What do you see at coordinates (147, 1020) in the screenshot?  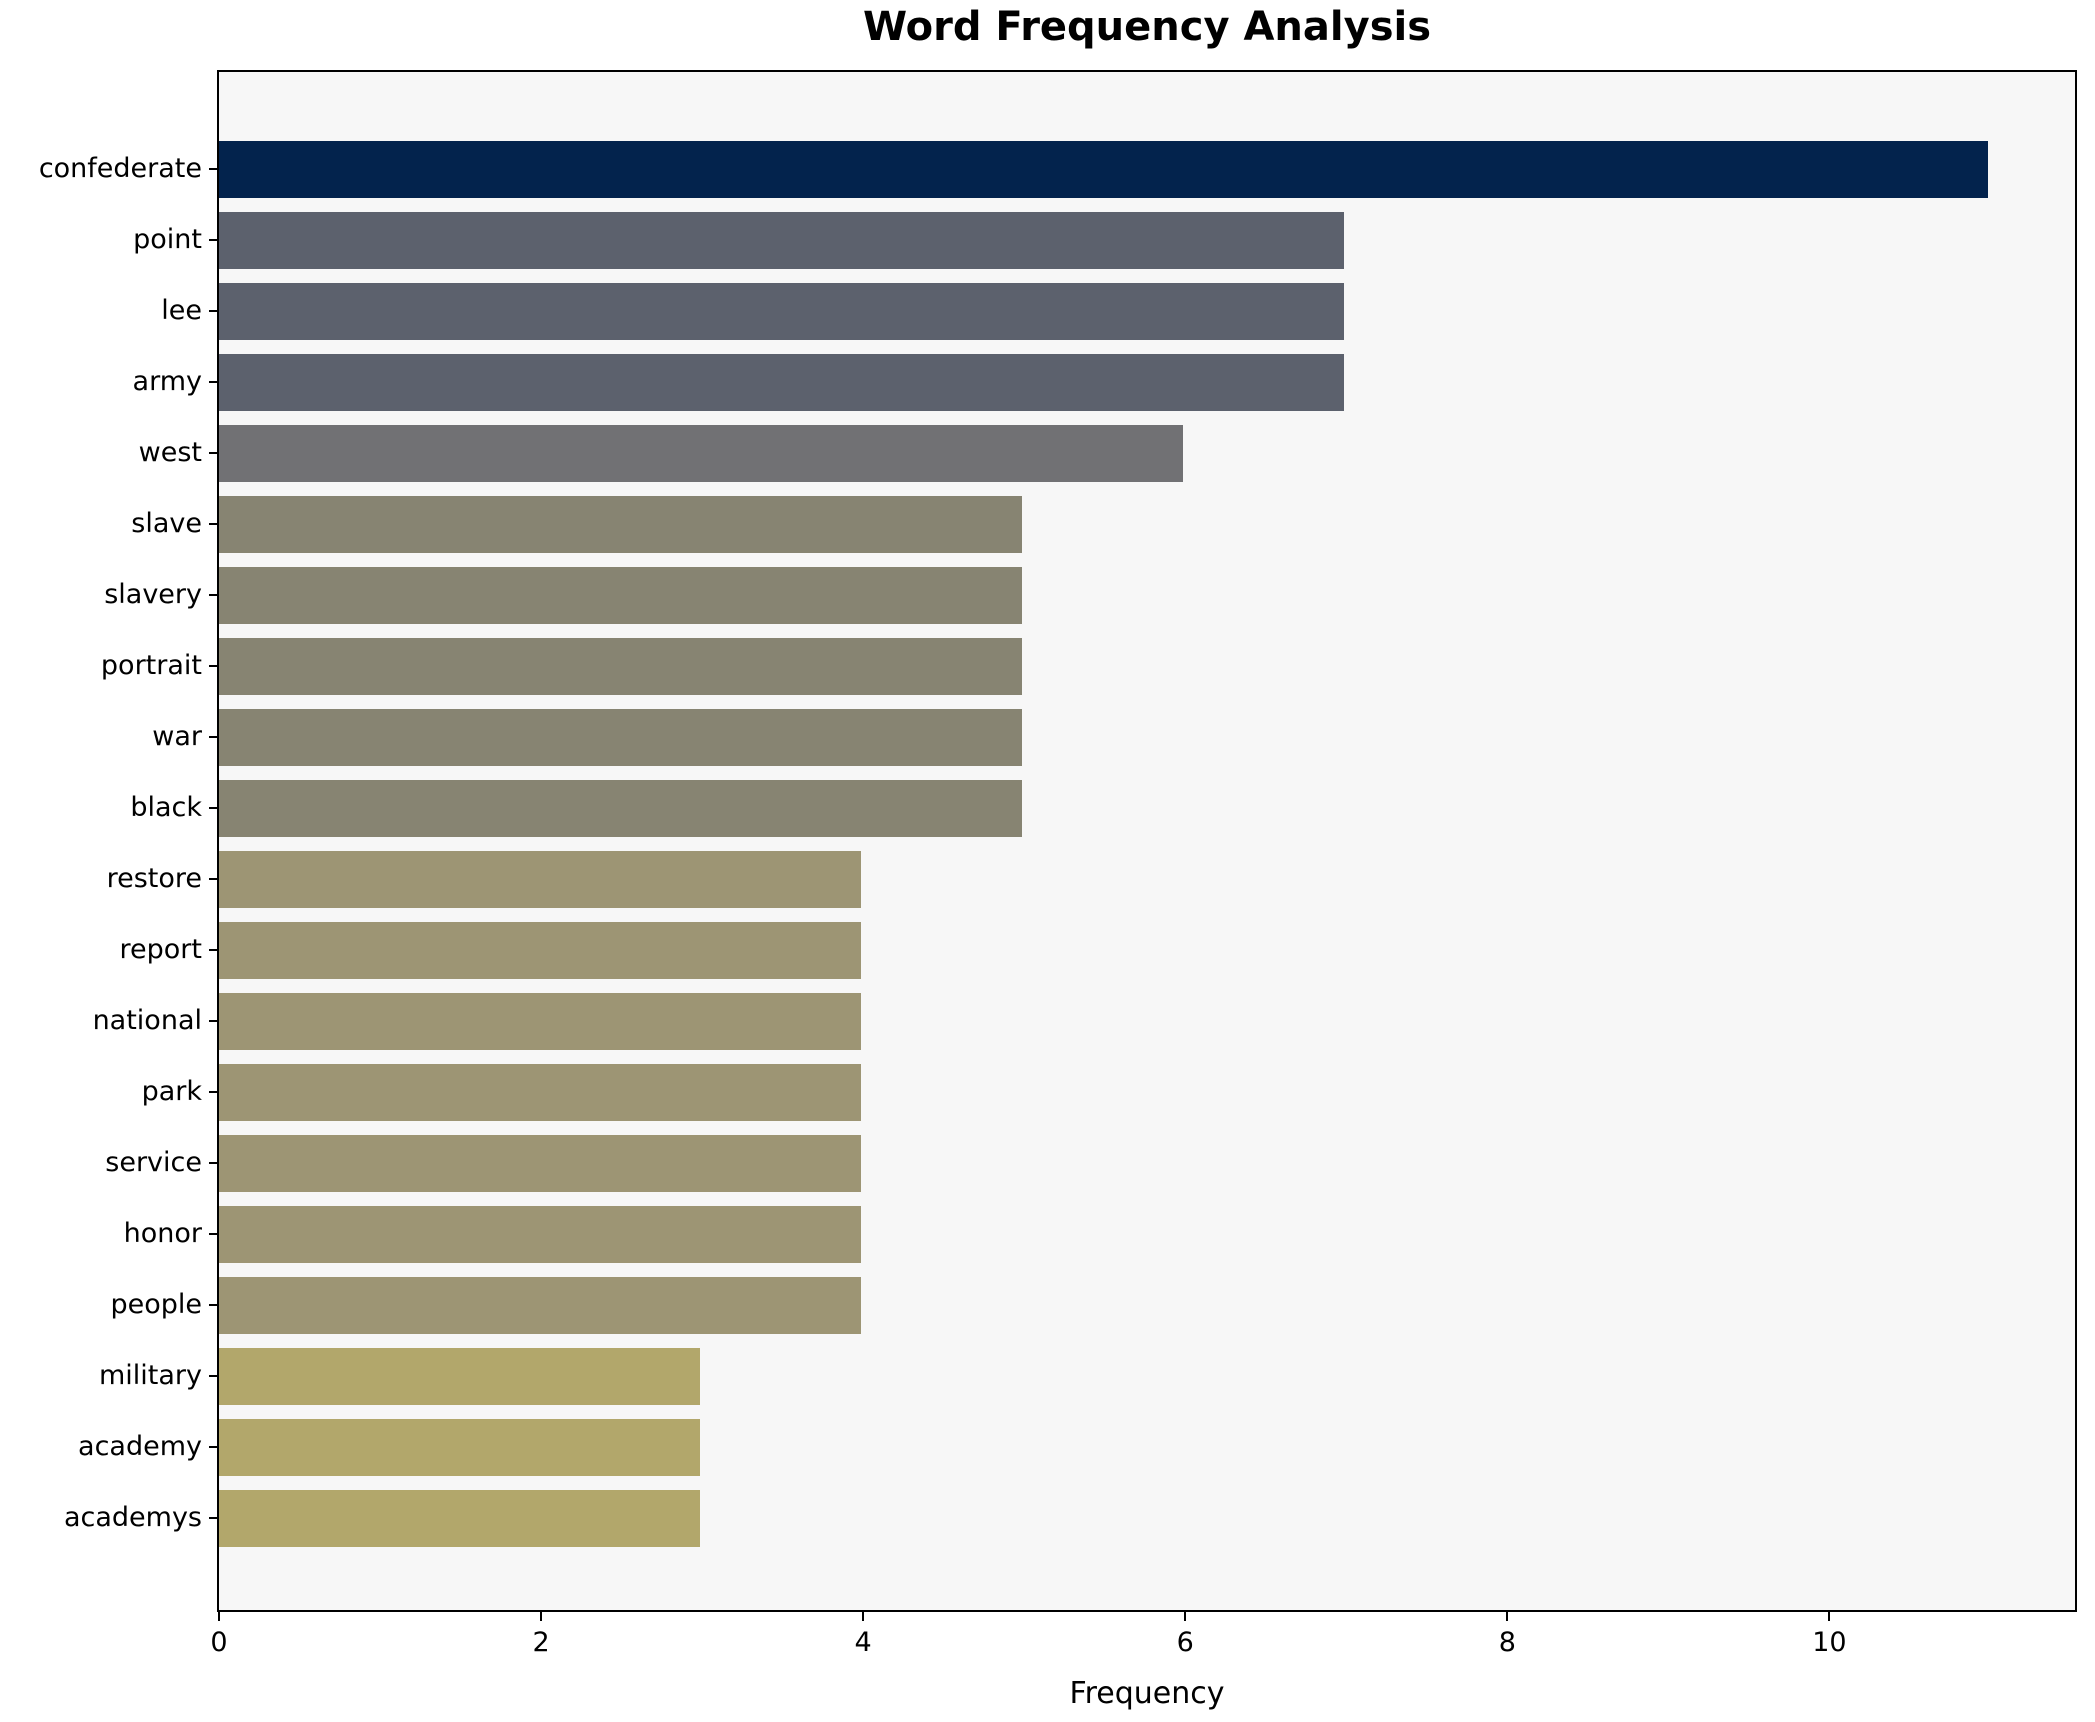 I see `y-tick-label-national: national` at bounding box center [147, 1020].